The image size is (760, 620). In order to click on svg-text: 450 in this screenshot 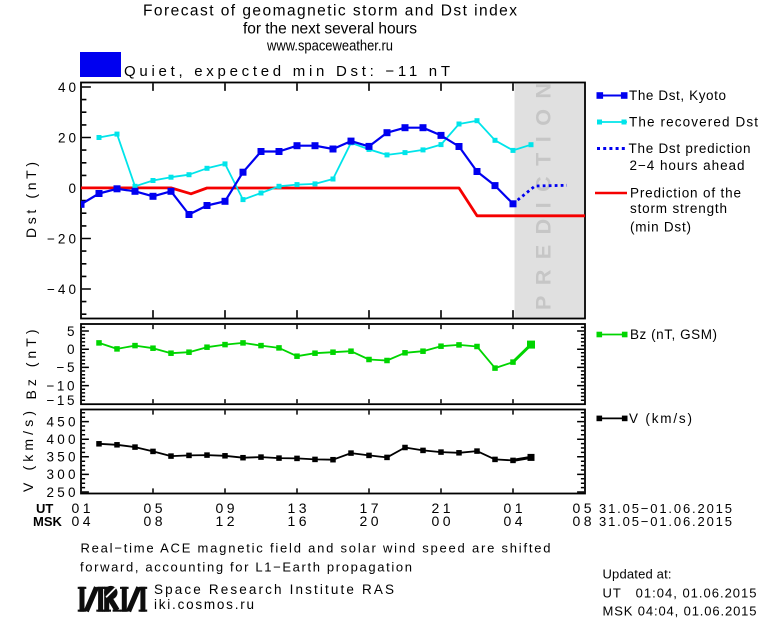, I will do `click(61, 421)`.